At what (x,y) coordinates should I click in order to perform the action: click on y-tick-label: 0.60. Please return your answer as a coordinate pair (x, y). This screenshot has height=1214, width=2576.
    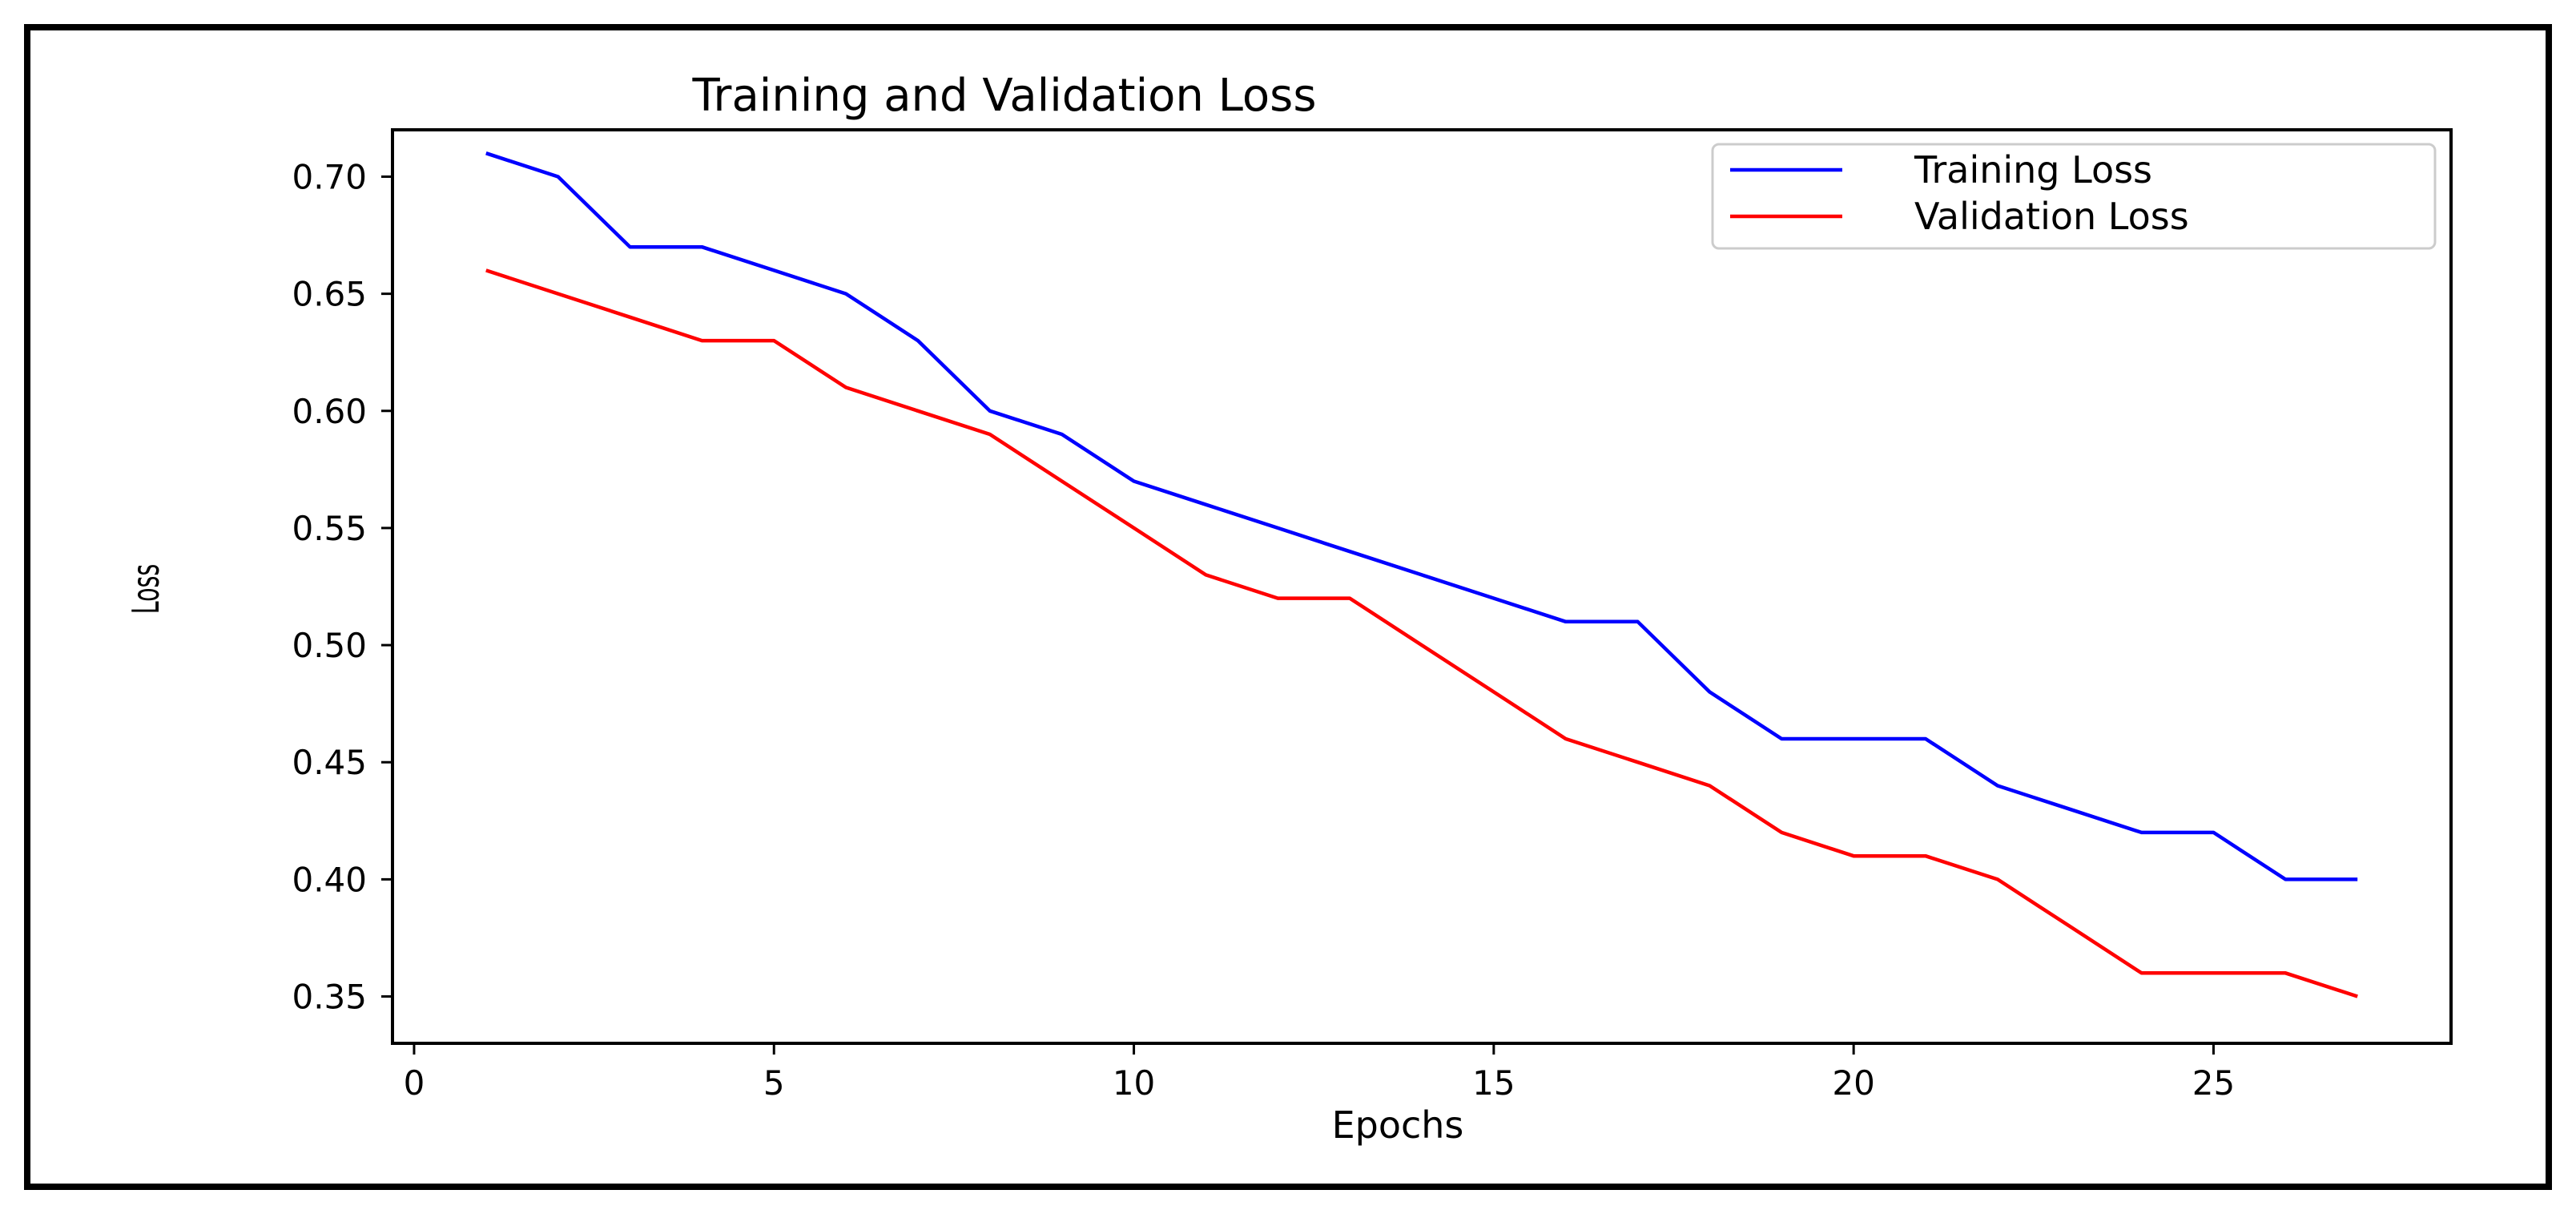
    Looking at the image, I should click on (329, 411).